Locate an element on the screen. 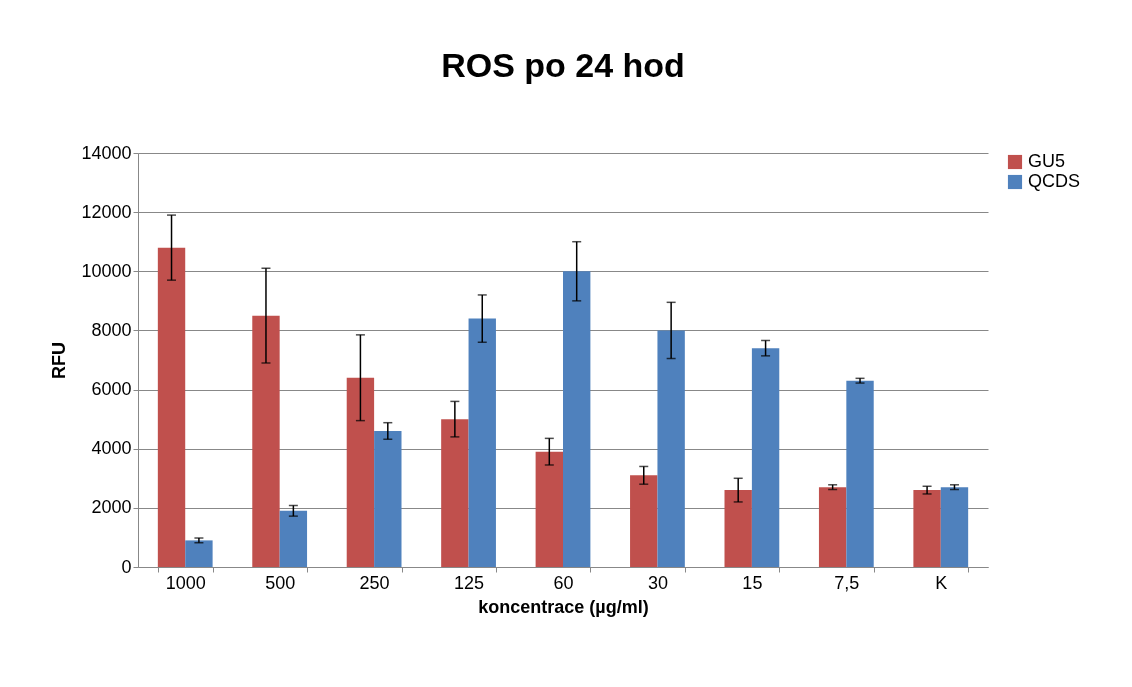 The width and height of the screenshot is (1132, 687). x-tick-label: 250 is located at coordinates (374, 582).